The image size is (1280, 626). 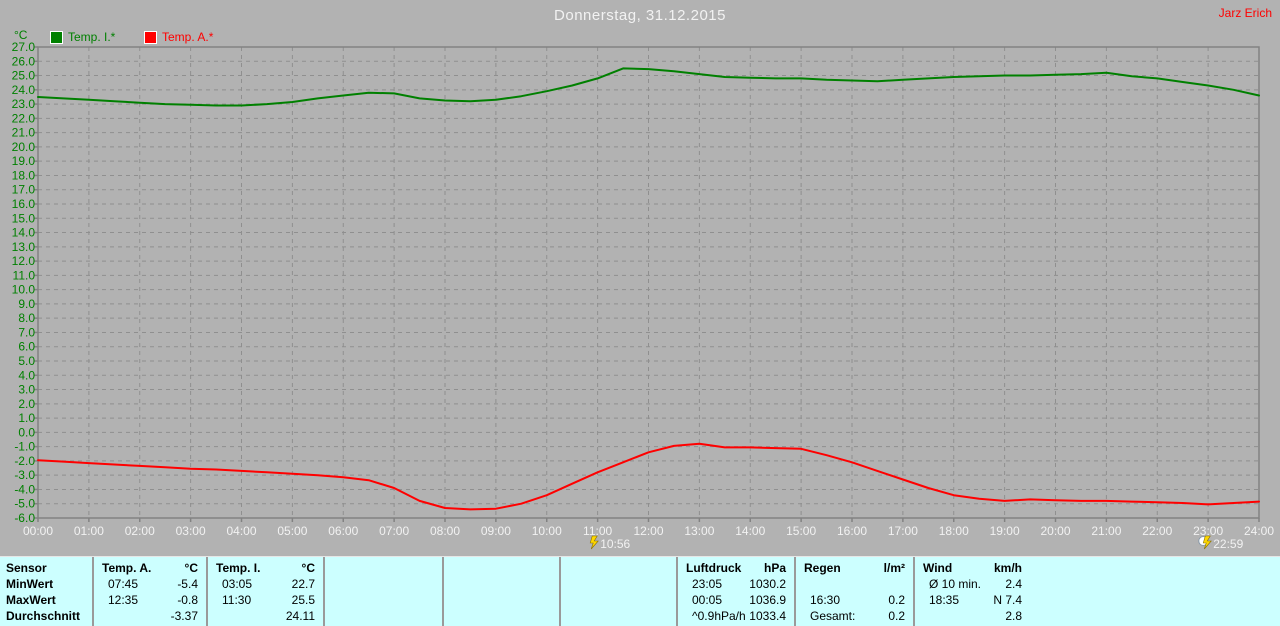 What do you see at coordinates (1228, 544) in the screenshot?
I see `marker-time-label: 22:59` at bounding box center [1228, 544].